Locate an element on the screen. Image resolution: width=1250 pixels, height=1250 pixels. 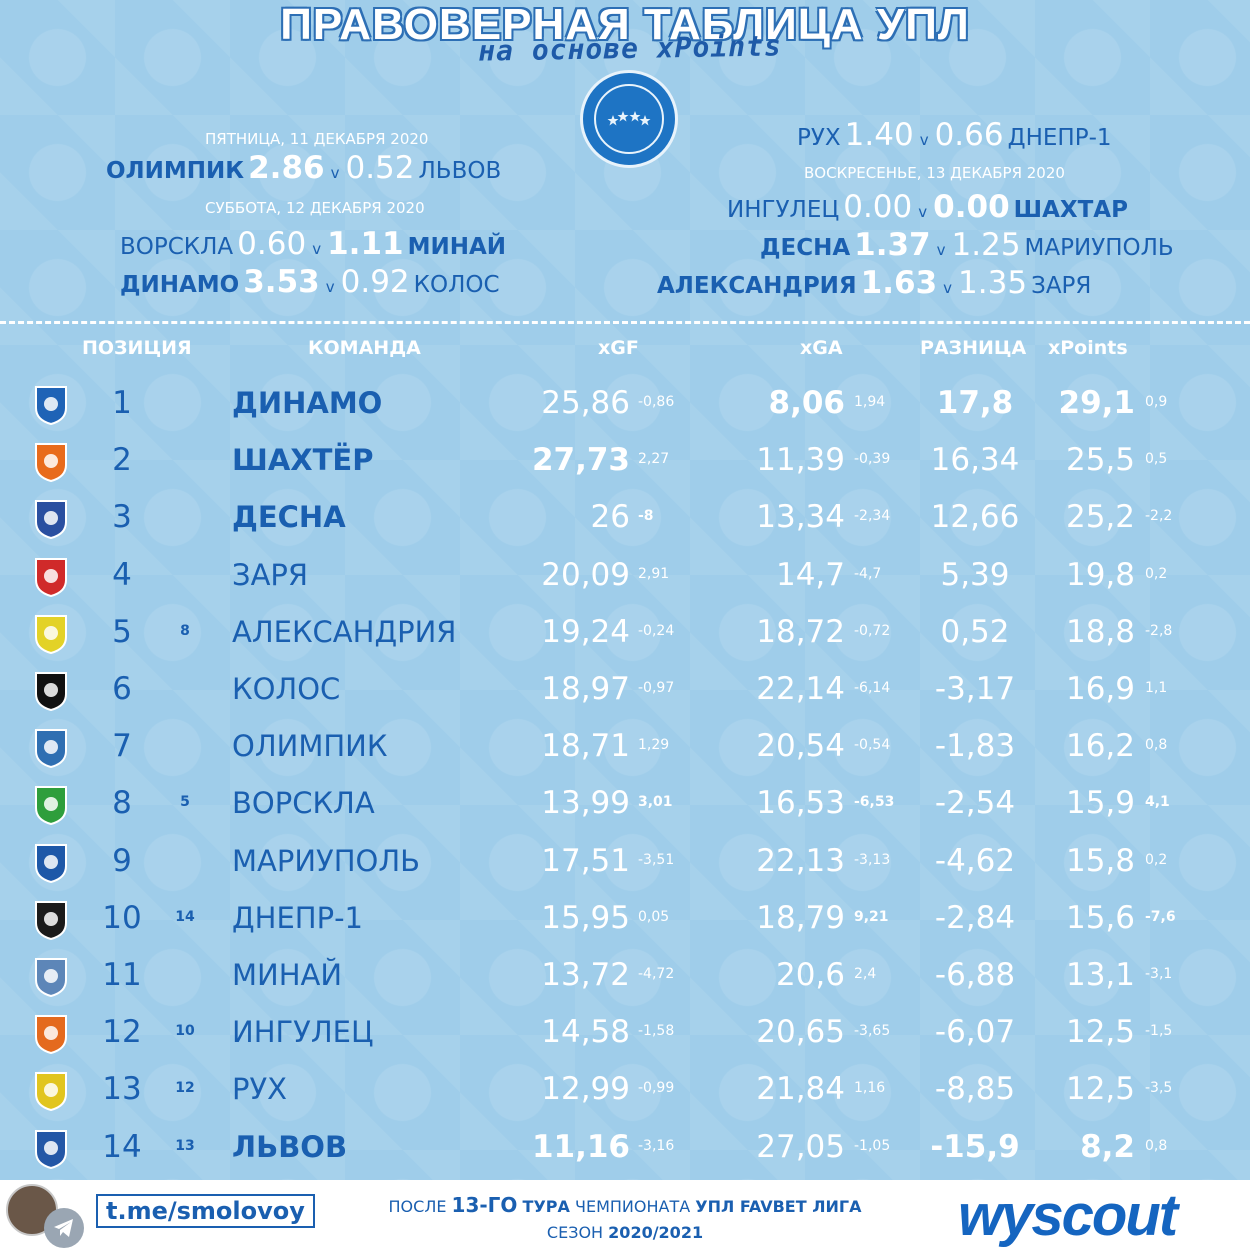
favbet-liga-logo is located at coordinates (629, 119).